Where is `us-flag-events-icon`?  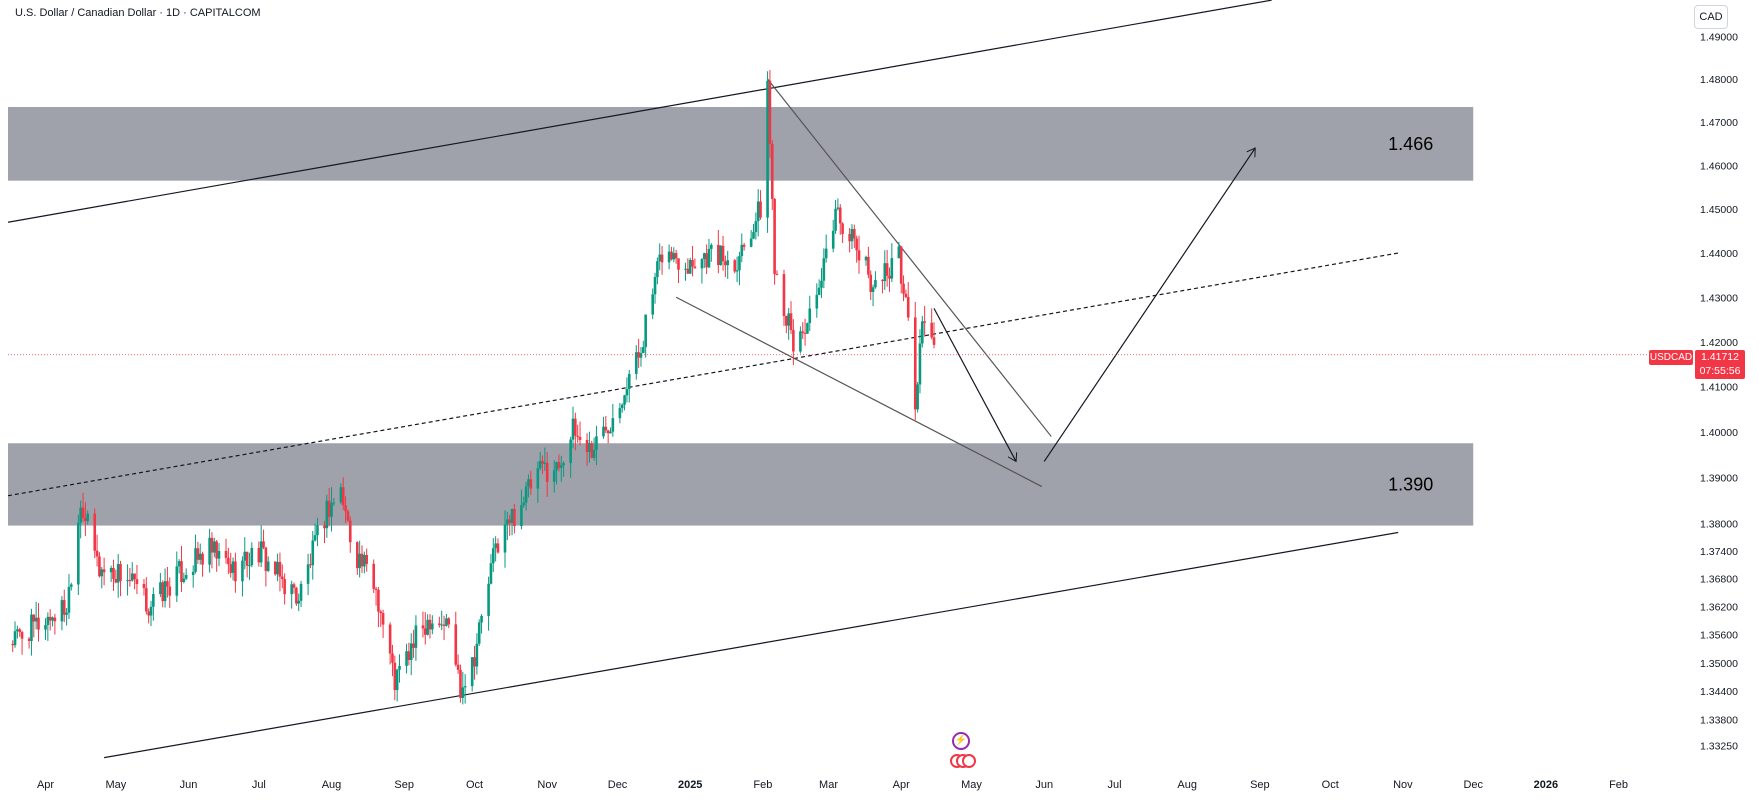 us-flag-events-icon is located at coordinates (966, 762).